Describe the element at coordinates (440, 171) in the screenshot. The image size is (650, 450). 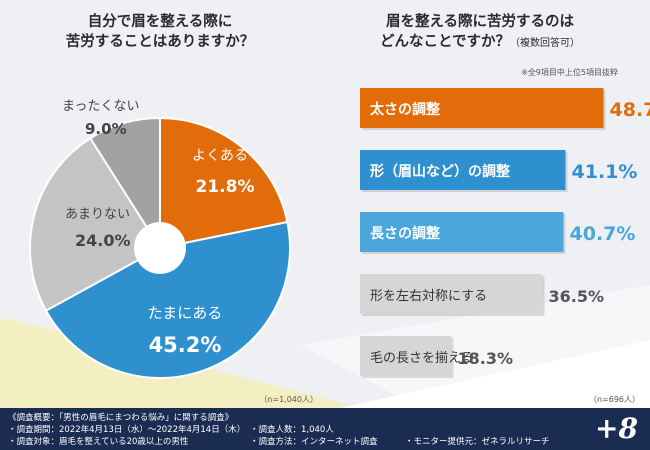
I see `bar-label-2: 形（眉山など）の調整` at that location.